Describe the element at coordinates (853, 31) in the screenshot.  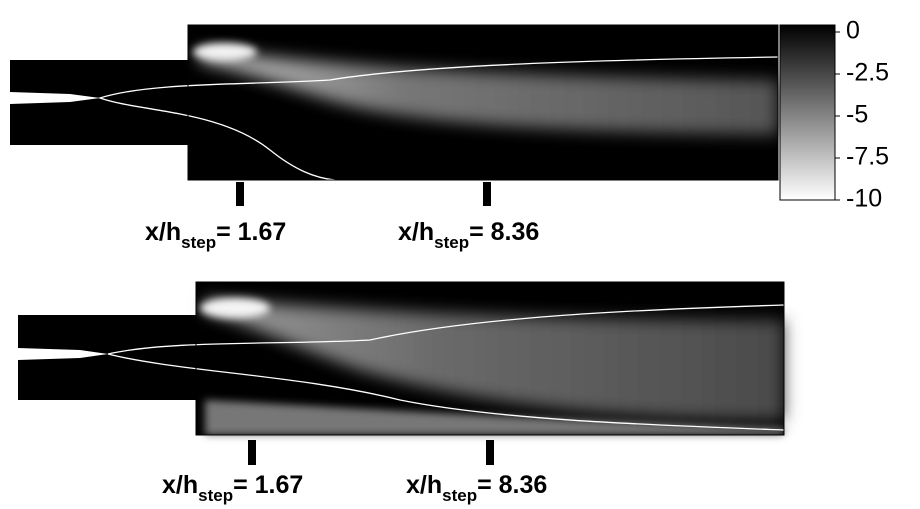
I see `colorbar-tick-label: 0` at that location.